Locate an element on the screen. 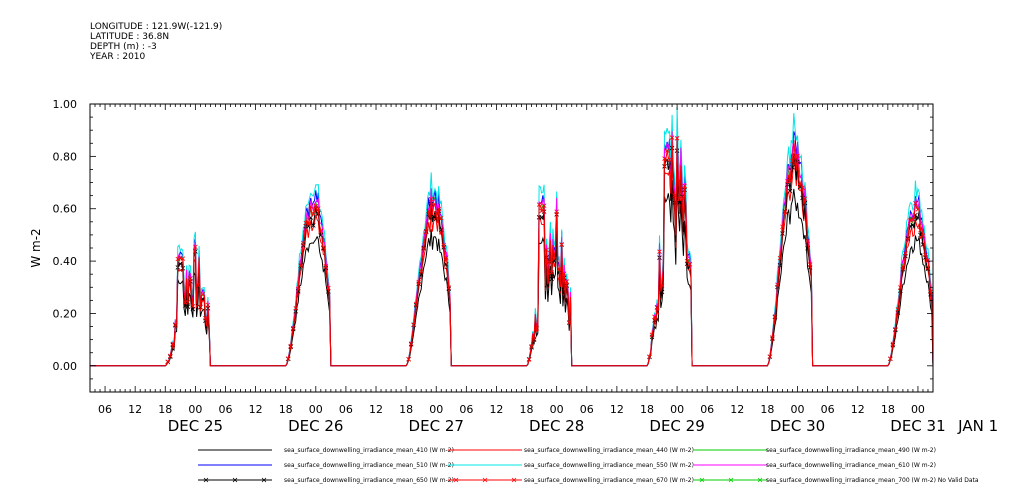 Image resolution: width=1009 pixels, height=504 pixels. y-tick-label: 0.60 is located at coordinates (65, 209).